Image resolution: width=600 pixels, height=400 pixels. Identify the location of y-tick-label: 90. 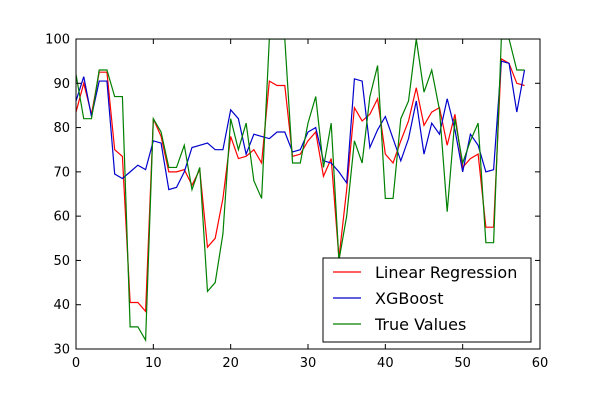
(61, 84).